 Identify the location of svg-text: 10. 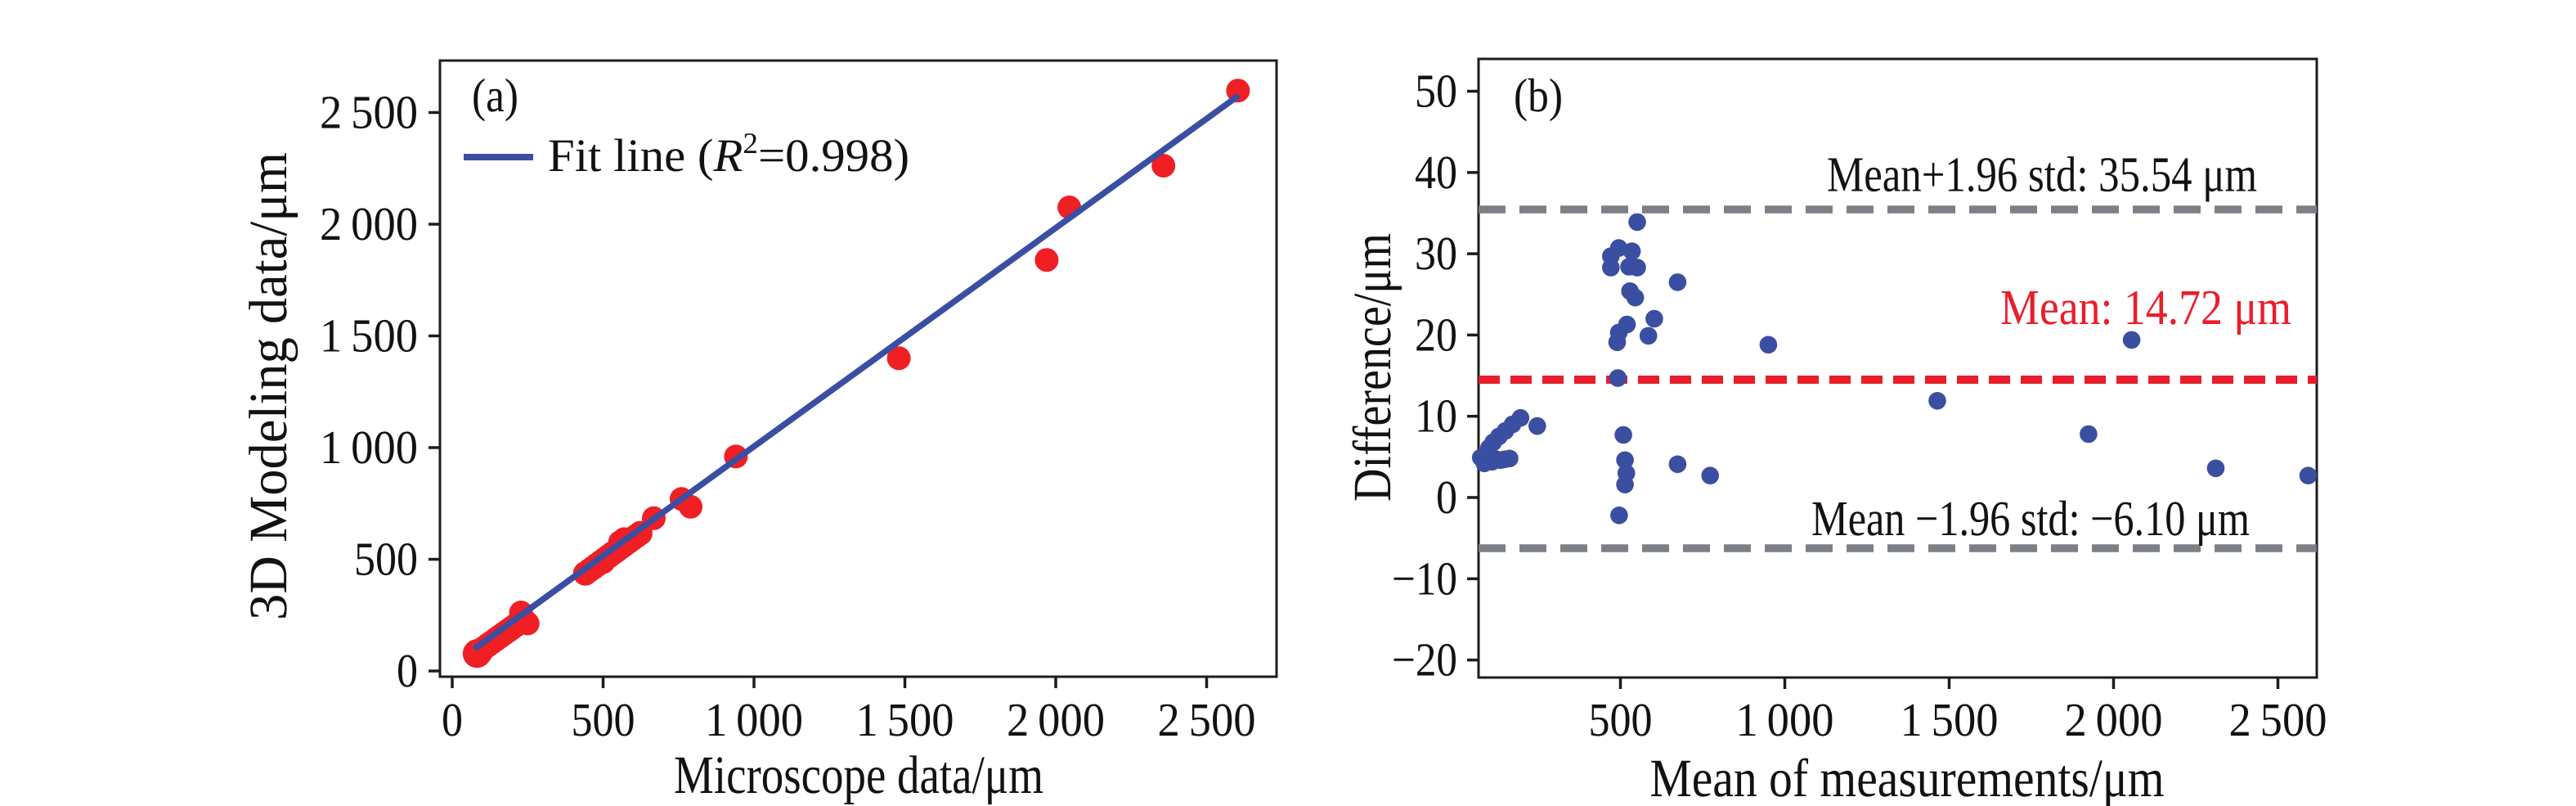
(1436, 416).